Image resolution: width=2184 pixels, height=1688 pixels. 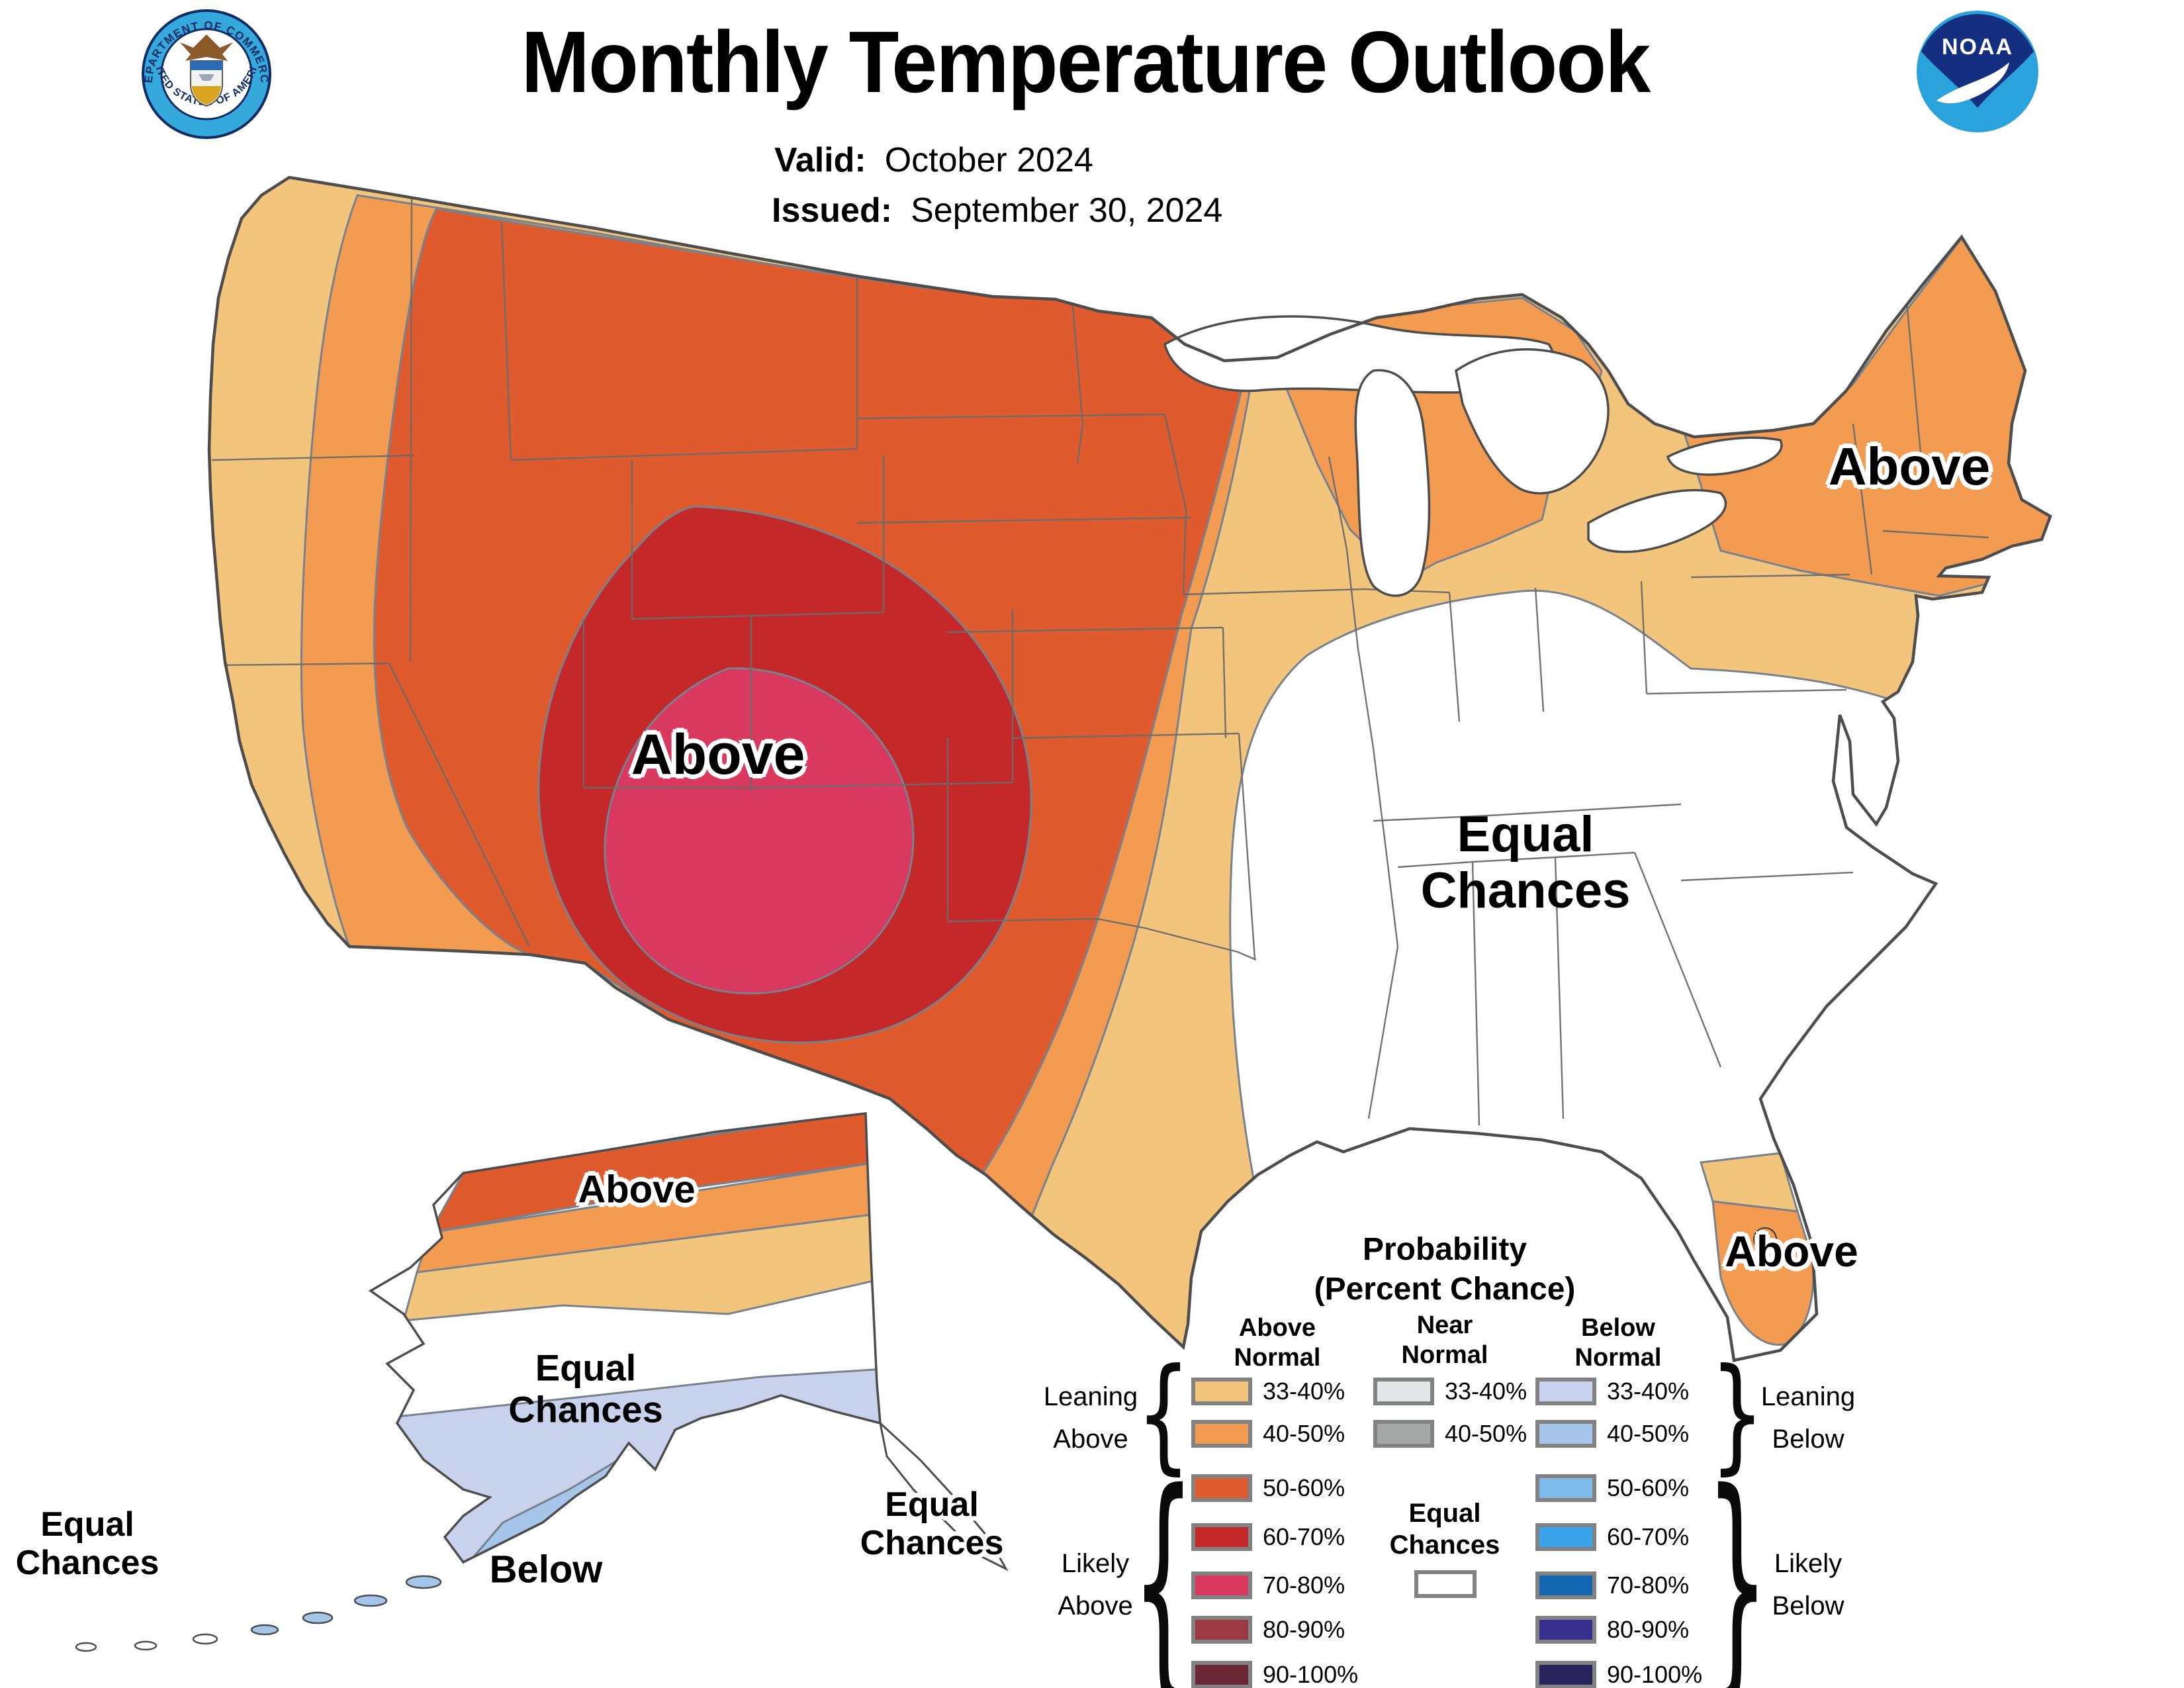 I want to click on likely-below-line2: Below, so click(x=1808, y=1605).